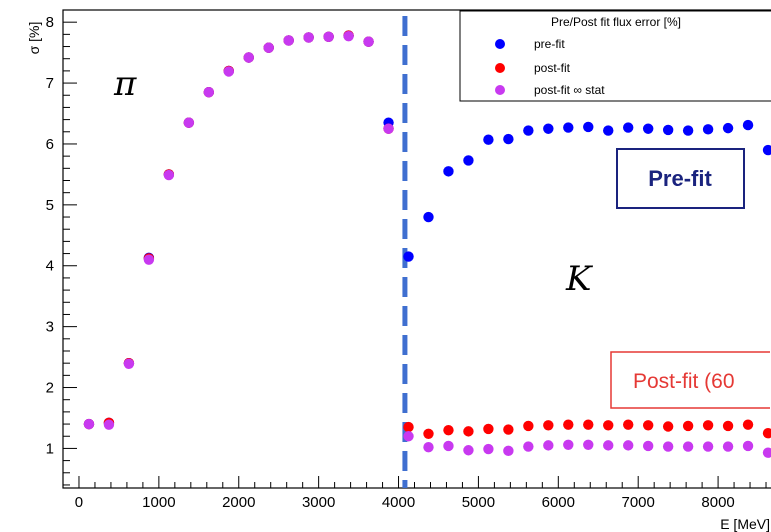 This screenshot has height=532, width=771. What do you see at coordinates (500, 90) in the screenshot?
I see `legend-marker-postfit-stat` at bounding box center [500, 90].